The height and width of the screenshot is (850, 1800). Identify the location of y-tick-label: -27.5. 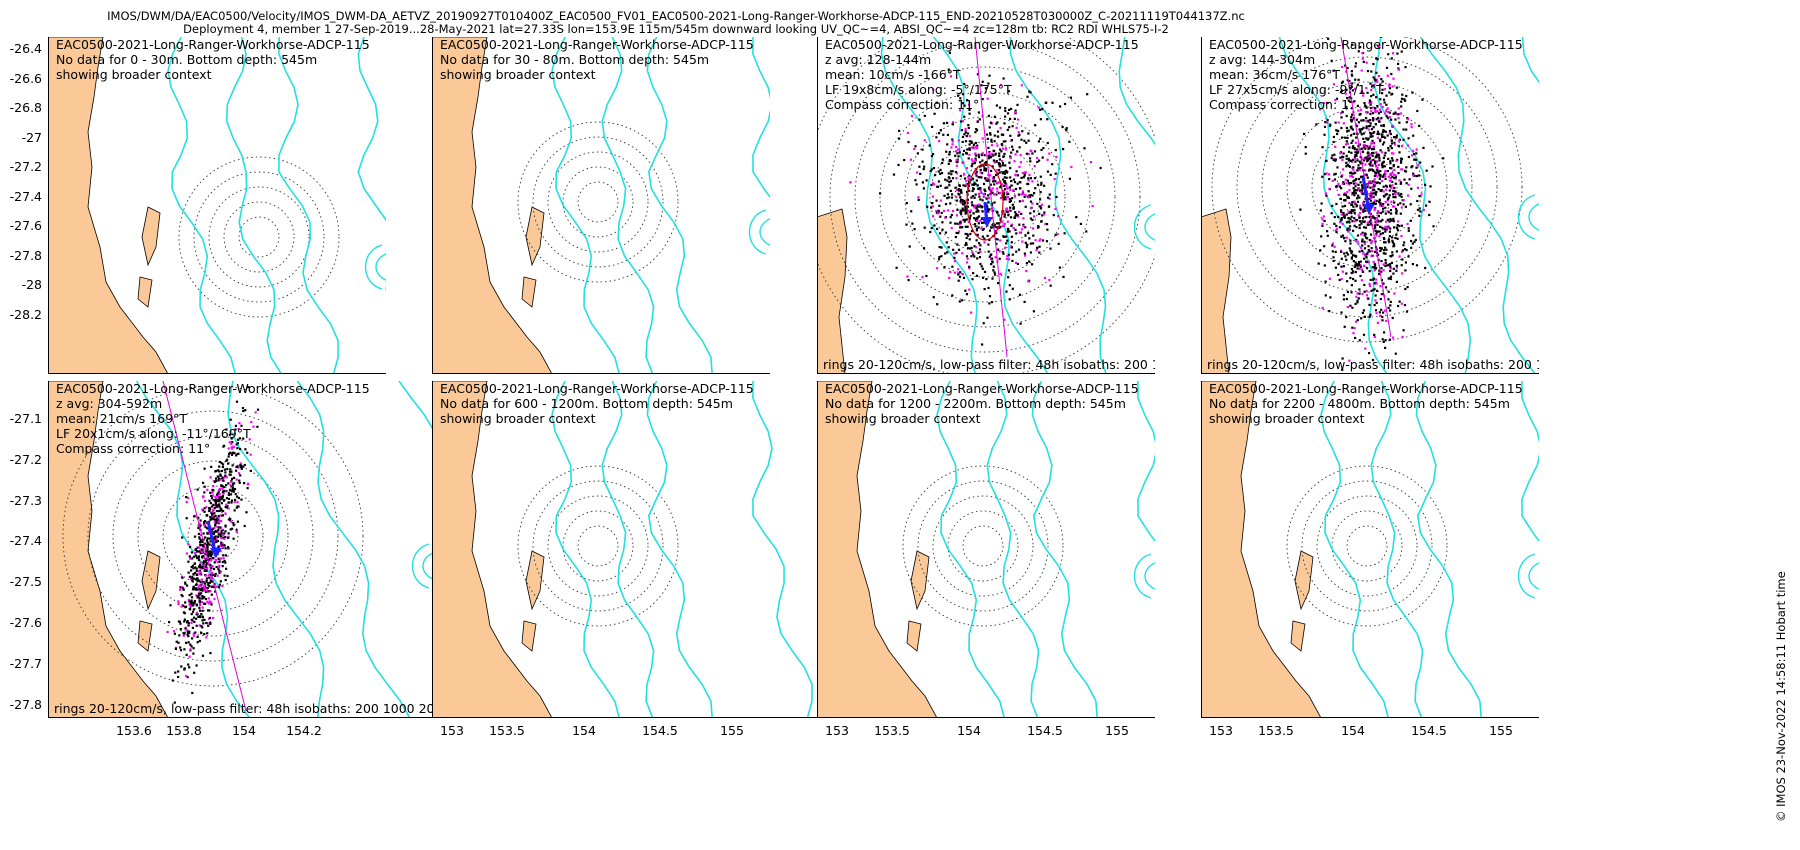
(25, 582).